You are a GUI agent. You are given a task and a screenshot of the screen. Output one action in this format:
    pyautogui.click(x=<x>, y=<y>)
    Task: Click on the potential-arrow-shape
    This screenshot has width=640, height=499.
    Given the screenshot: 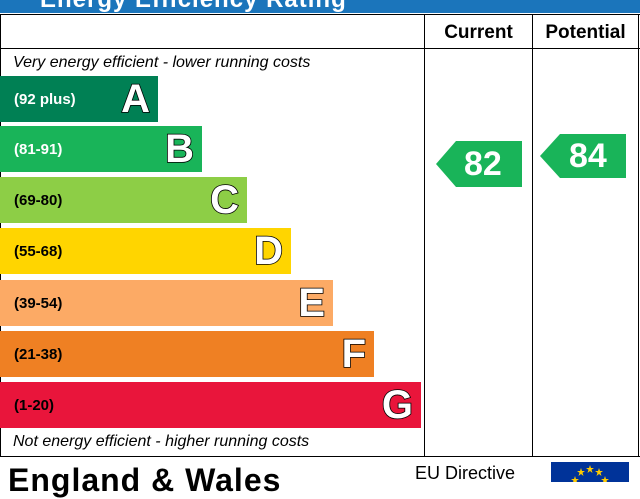 What is the action you would take?
    pyautogui.click(x=583, y=156)
    